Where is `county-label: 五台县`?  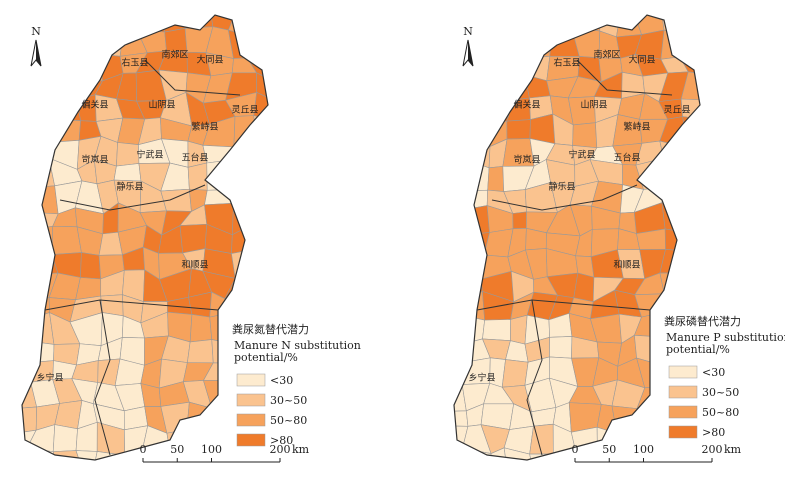
county-label: 五台县 is located at coordinates (626, 158).